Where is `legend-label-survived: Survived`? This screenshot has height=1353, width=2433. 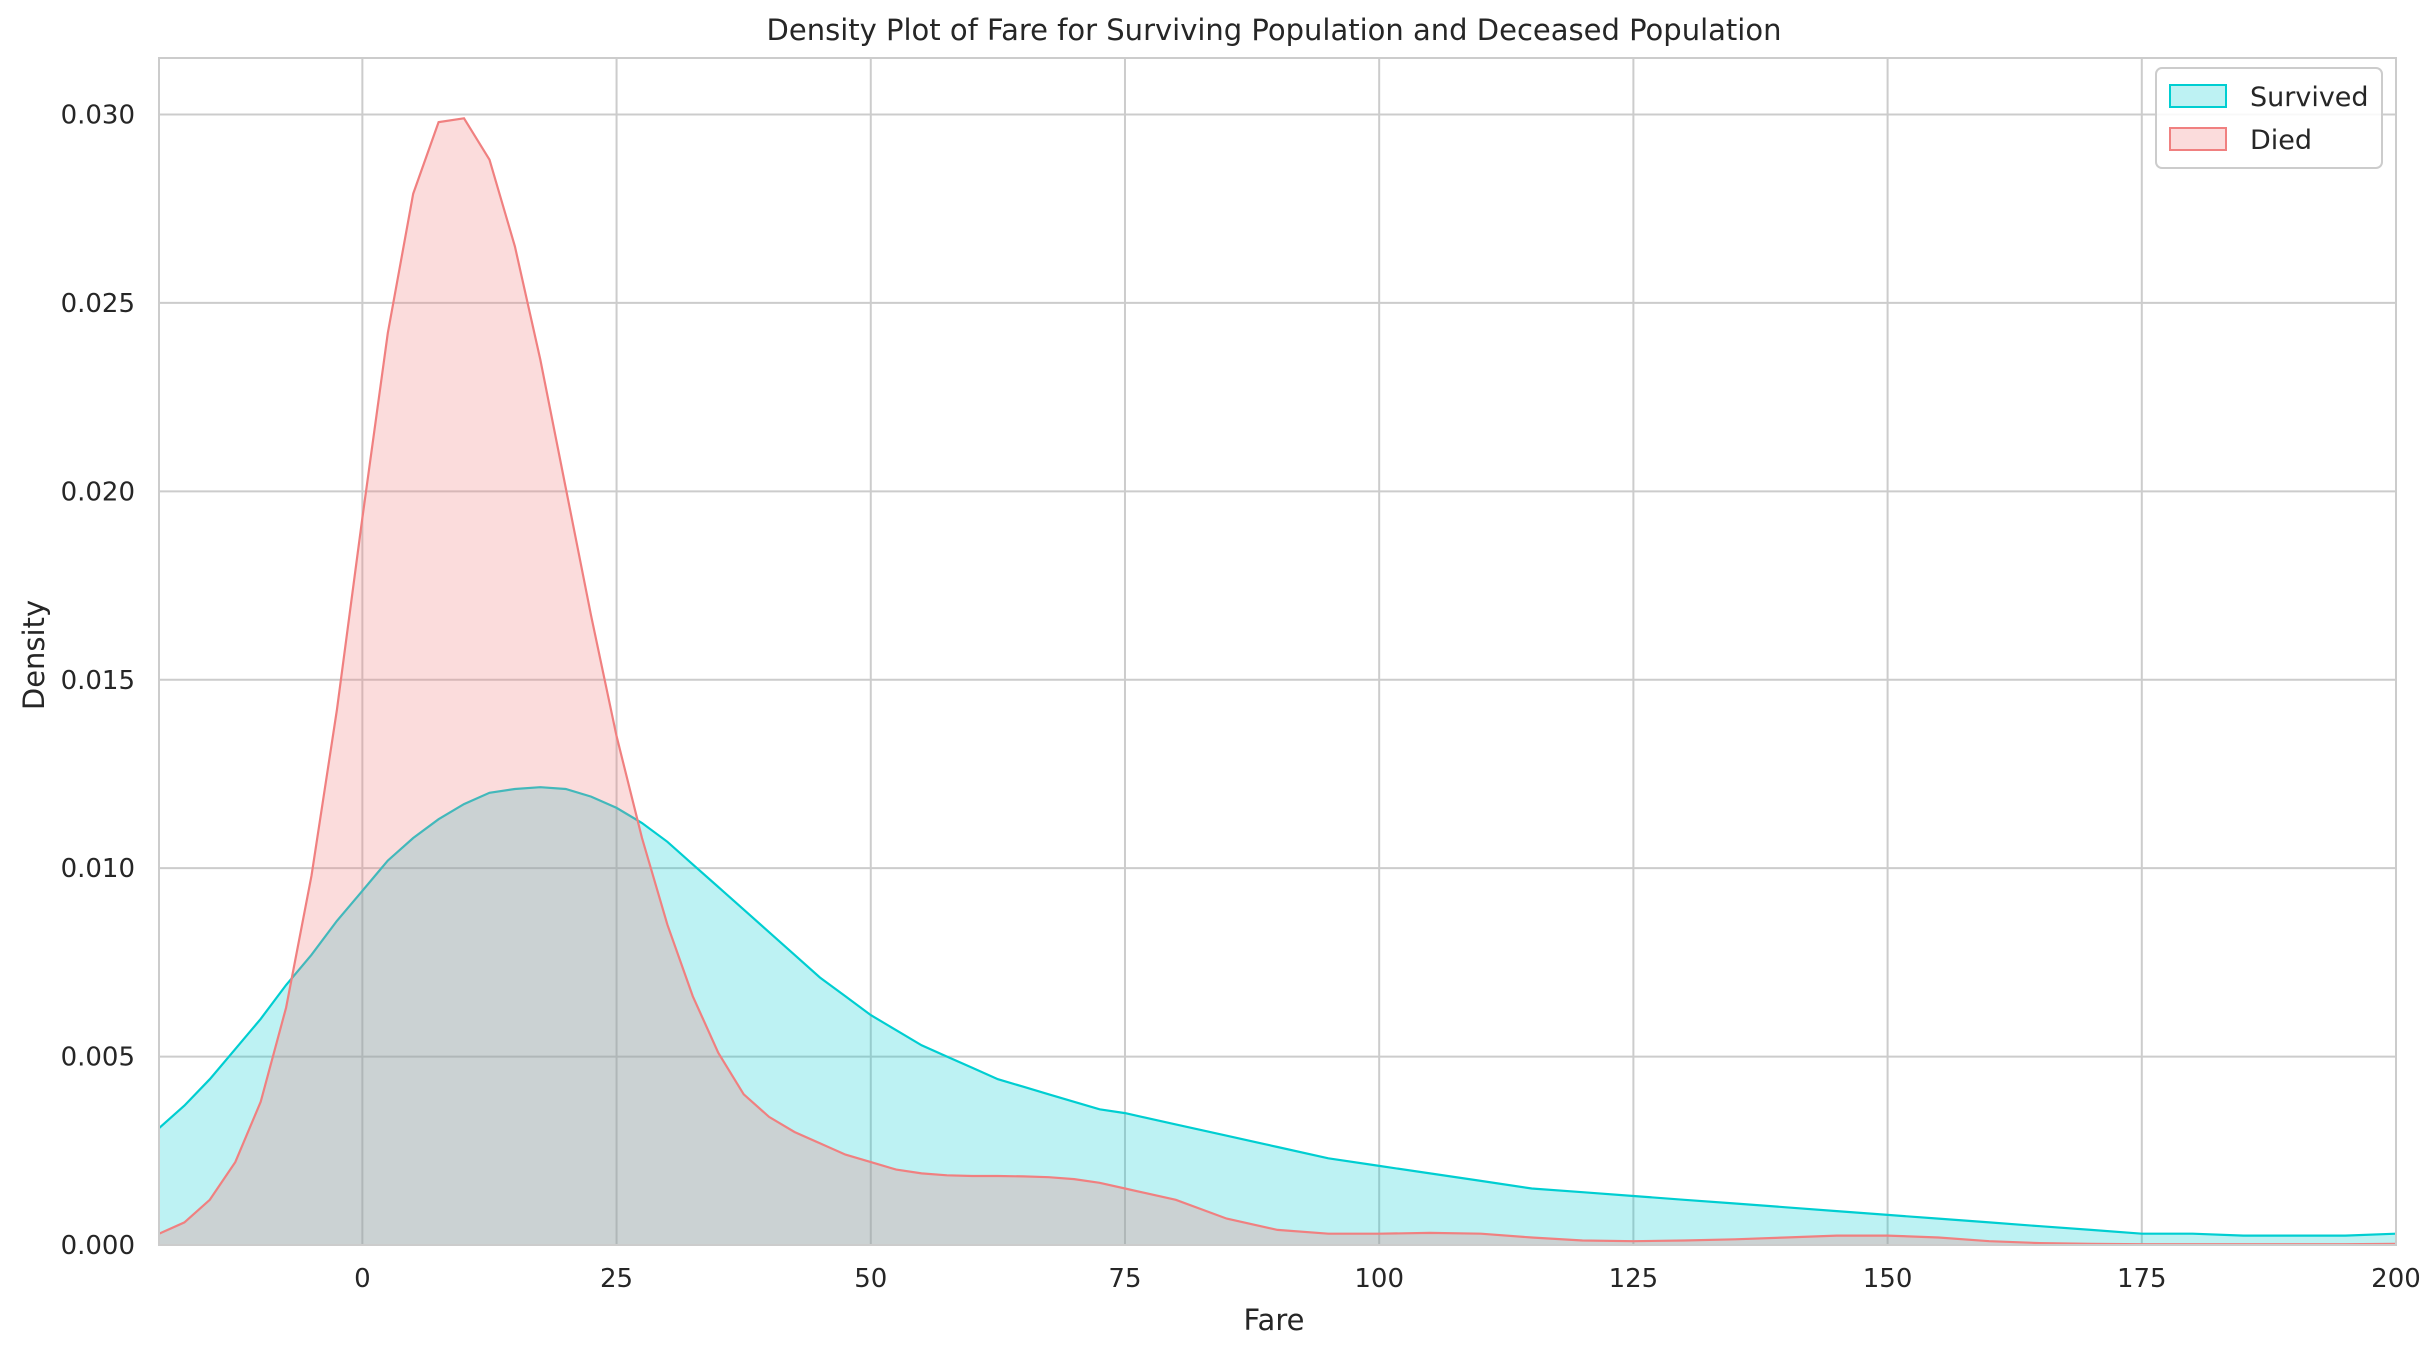 legend-label-survived: Survived is located at coordinates (2309, 97).